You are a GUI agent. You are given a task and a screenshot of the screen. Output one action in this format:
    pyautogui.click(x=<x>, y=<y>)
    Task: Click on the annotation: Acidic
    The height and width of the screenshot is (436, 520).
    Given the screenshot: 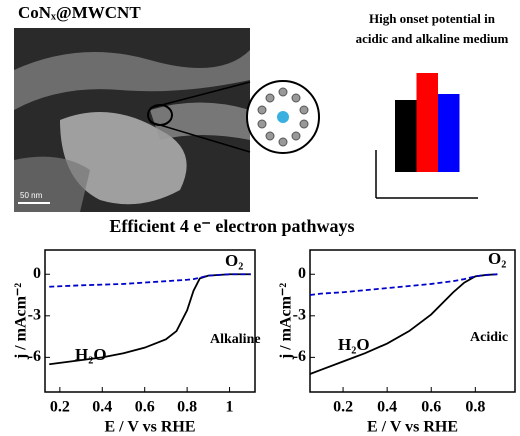 What is the action you would take?
    pyautogui.click(x=489, y=337)
    